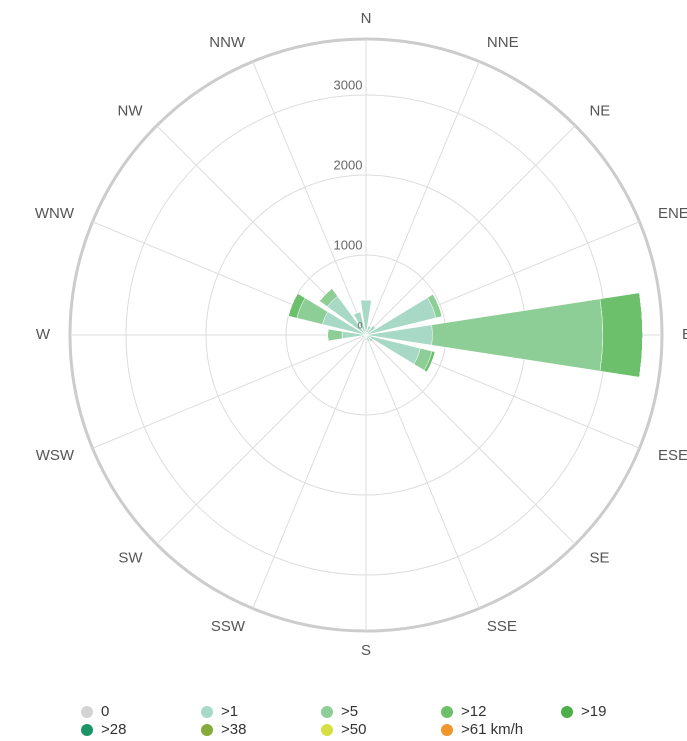 The height and width of the screenshot is (741, 687). What do you see at coordinates (348, 244) in the screenshot?
I see `tick-label: 1000` at bounding box center [348, 244].